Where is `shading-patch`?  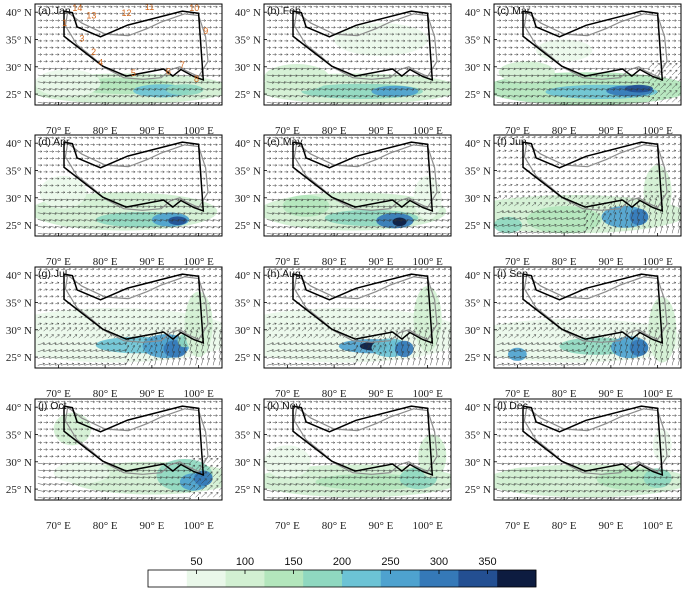 shading-patch is located at coordinates (639, 217).